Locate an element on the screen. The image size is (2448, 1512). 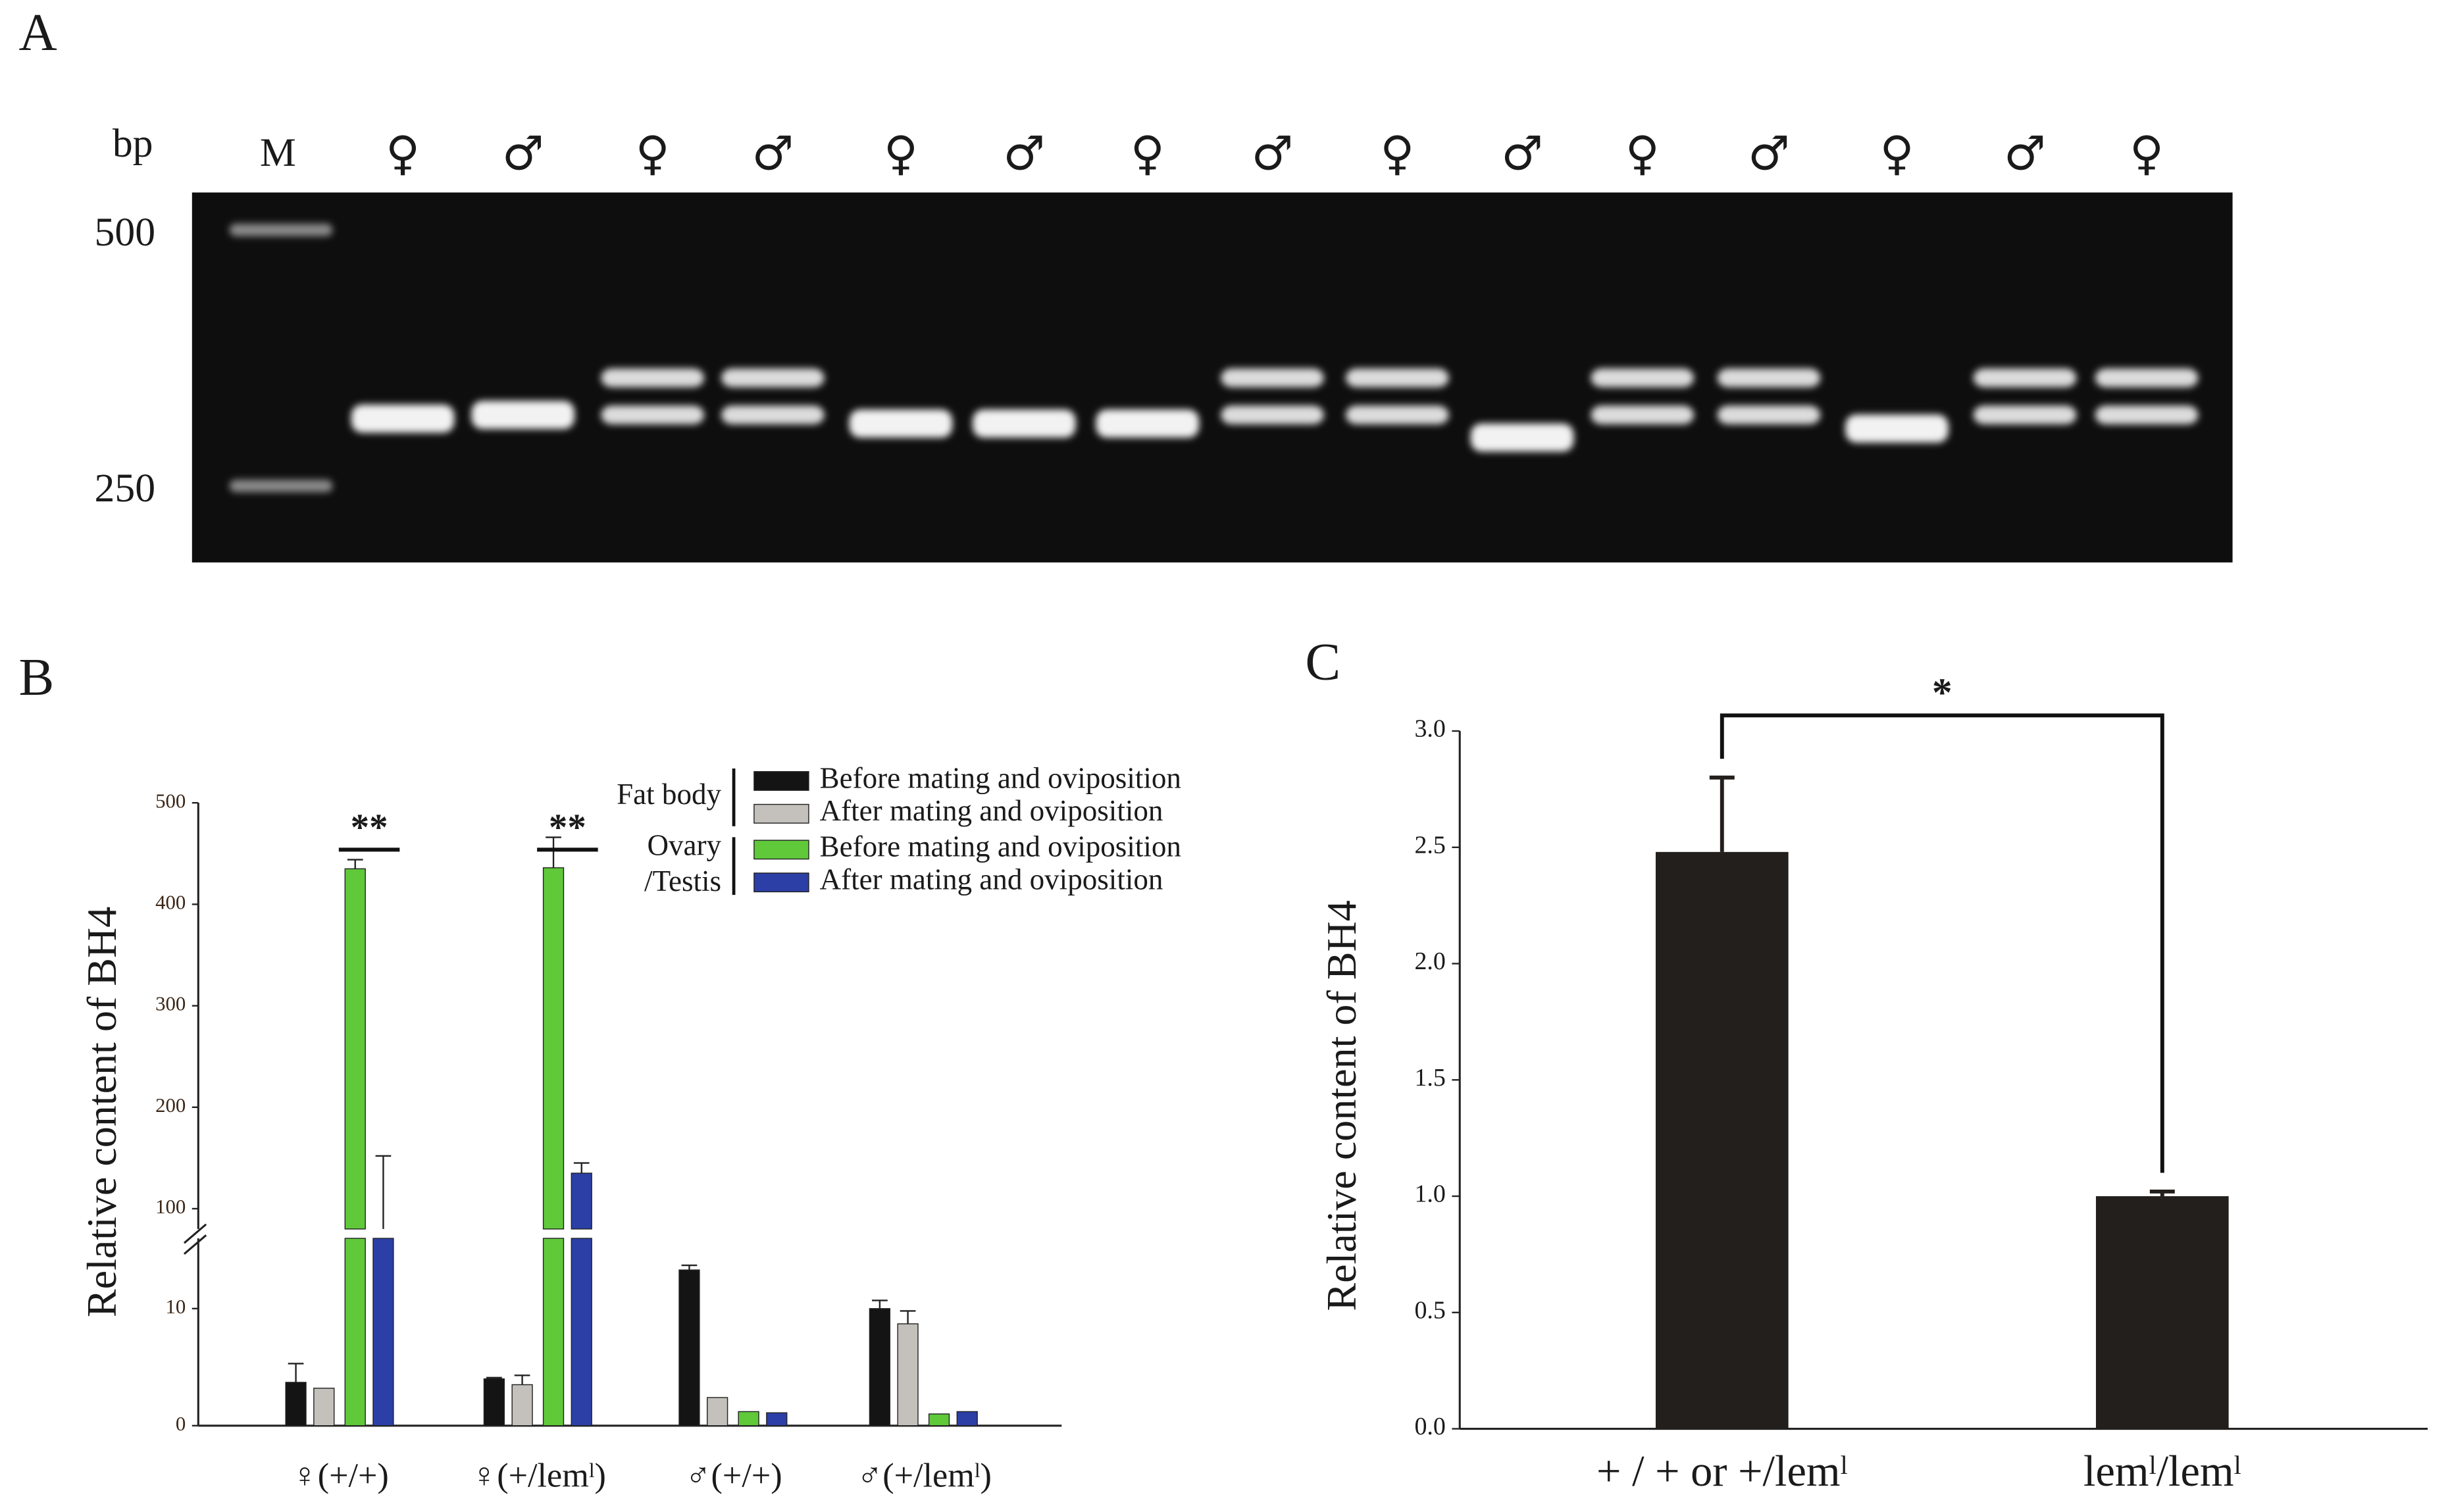
y-tick-label: 1.5 is located at coordinates (1429, 1078).